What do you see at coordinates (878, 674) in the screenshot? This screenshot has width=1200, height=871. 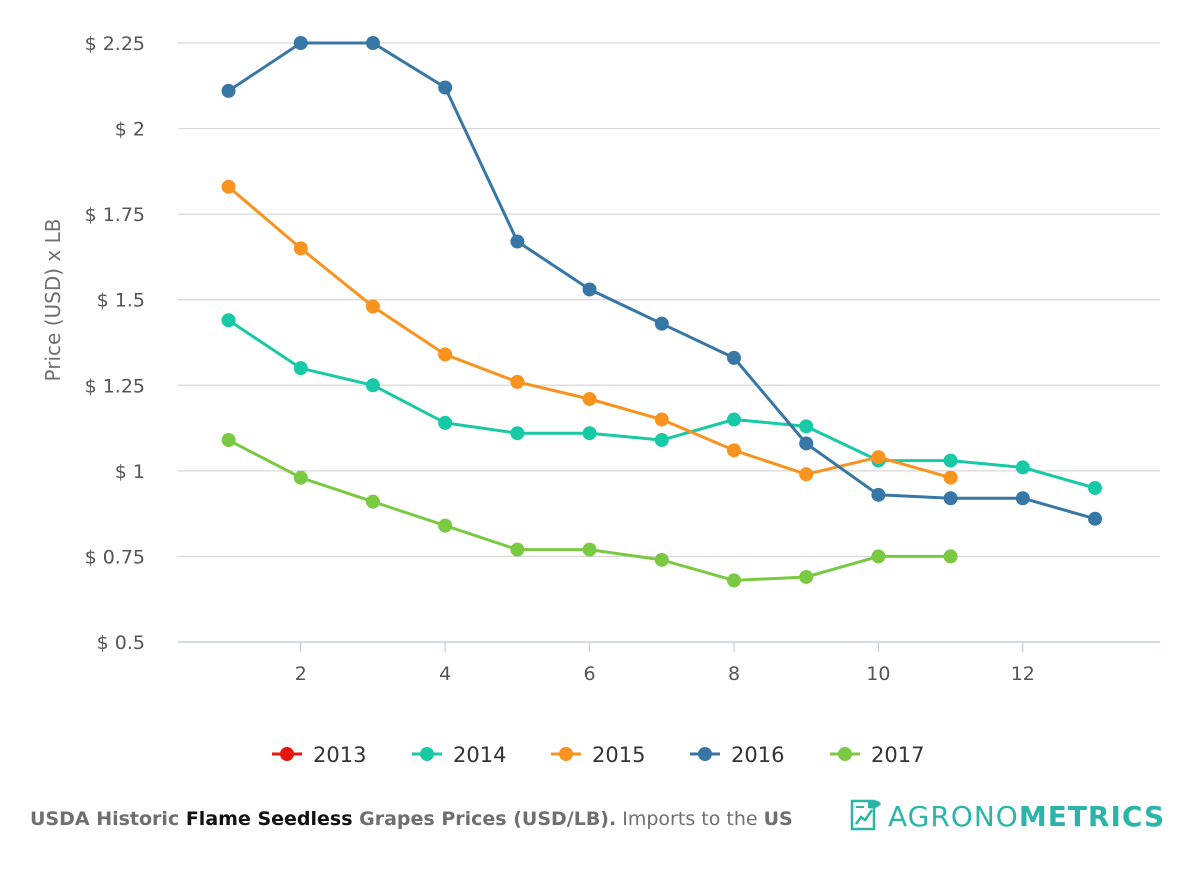 I see `x-tick-label: 10` at bounding box center [878, 674].